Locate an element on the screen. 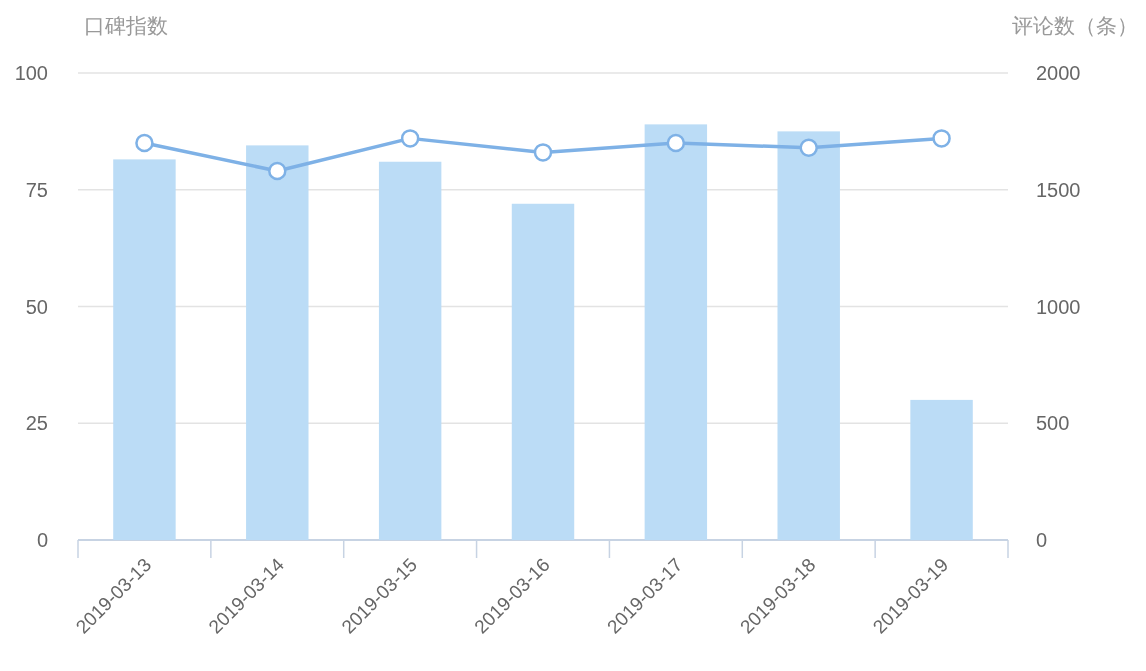 The height and width of the screenshot is (671, 1146). y2-tick-label: 1000 is located at coordinates (1058, 306).